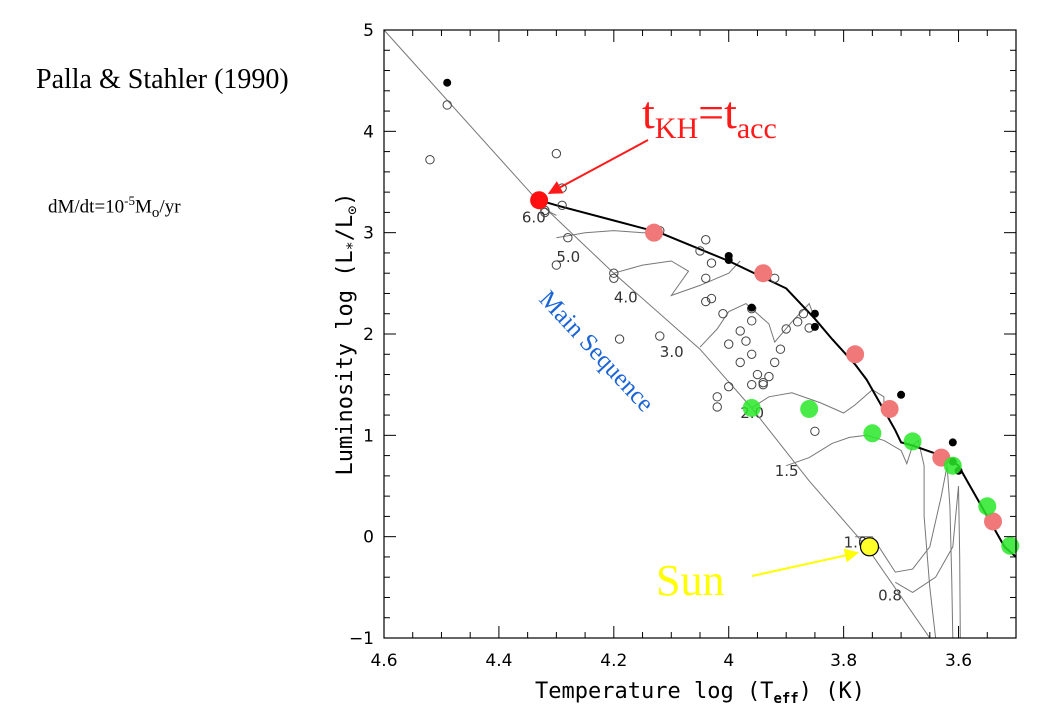  I want to click on accretion-unit-symbol: M, so click(143, 207).